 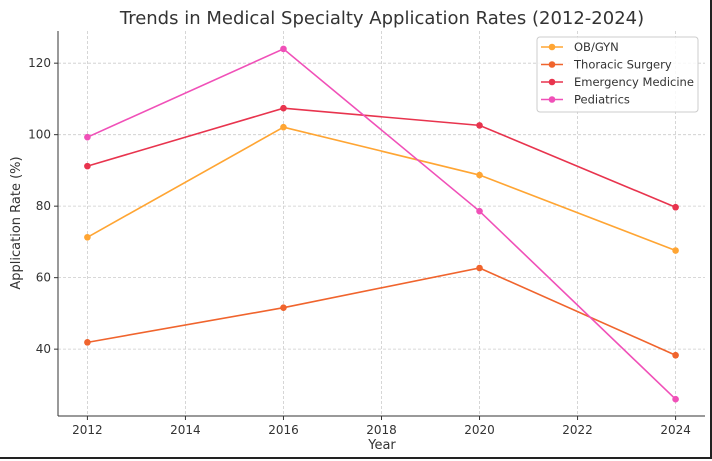 I want to click on y-tick-label: 40, so click(x=43, y=349).